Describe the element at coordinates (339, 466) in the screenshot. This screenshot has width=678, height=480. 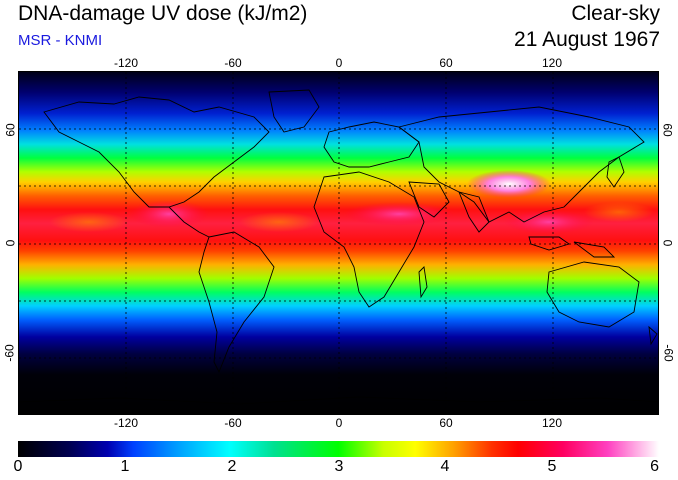
I see `colorbar-label-3: 3` at that location.